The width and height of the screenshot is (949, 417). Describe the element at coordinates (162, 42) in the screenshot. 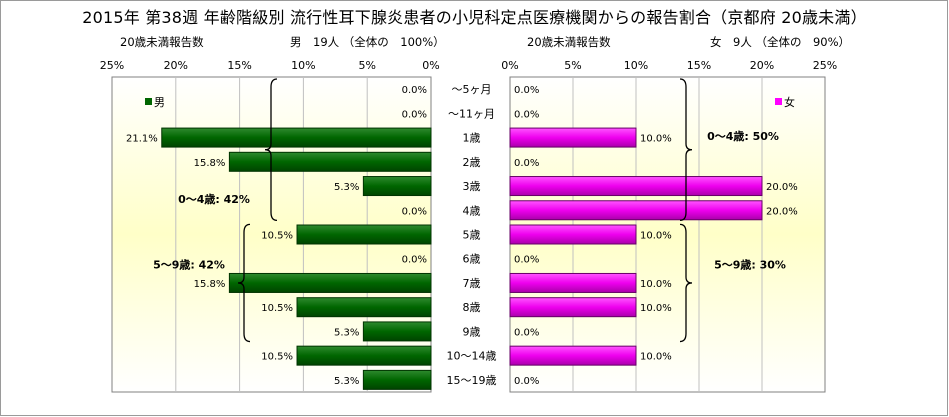

I see `male-axis-label: 20歳未満報告数` at that location.